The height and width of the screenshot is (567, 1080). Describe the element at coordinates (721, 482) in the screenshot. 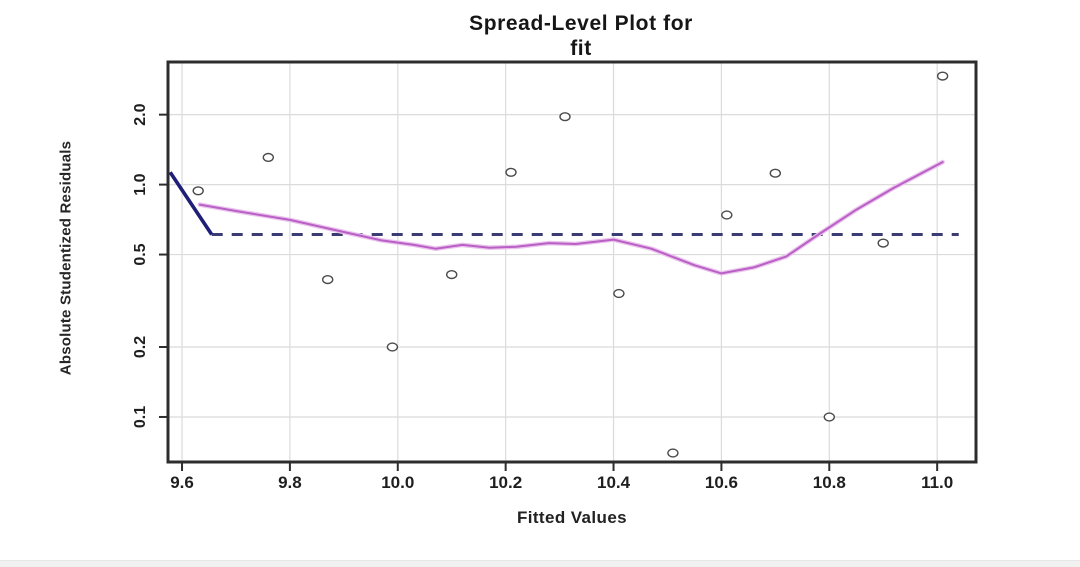

I see `x-tick-label: 10.6` at that location.